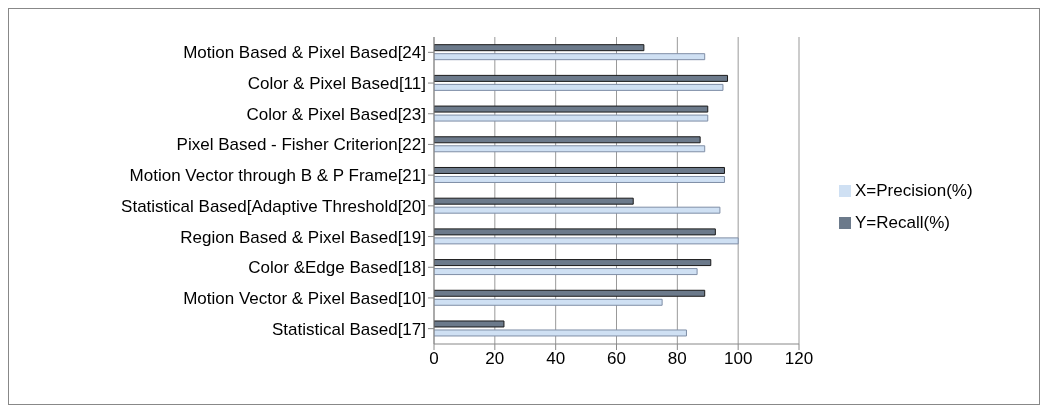 This screenshot has width=1050, height=415. Describe the element at coordinates (914, 190) in the screenshot. I see `legend-label: X=Precision(%)` at that location.